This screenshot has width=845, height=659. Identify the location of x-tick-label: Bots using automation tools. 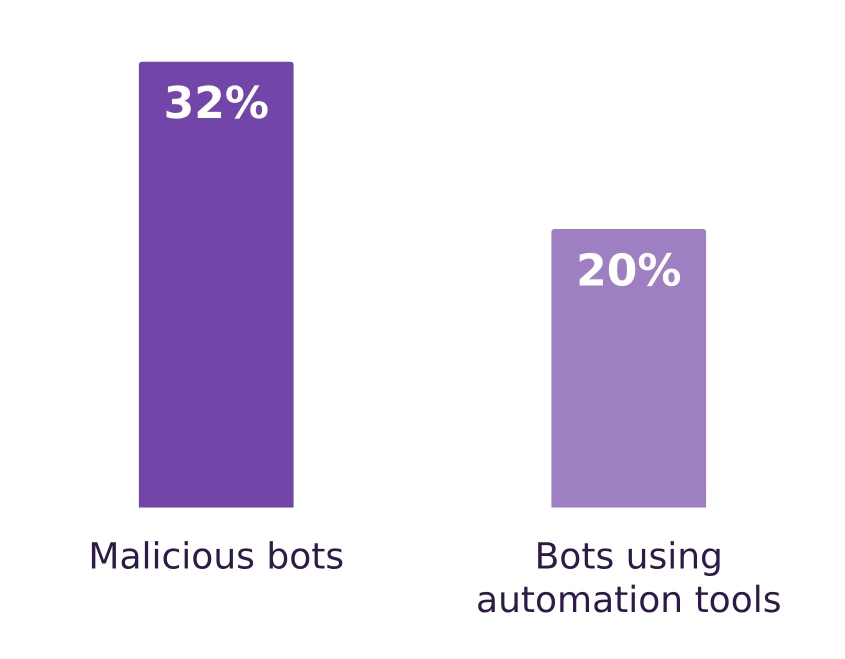
(629, 578).